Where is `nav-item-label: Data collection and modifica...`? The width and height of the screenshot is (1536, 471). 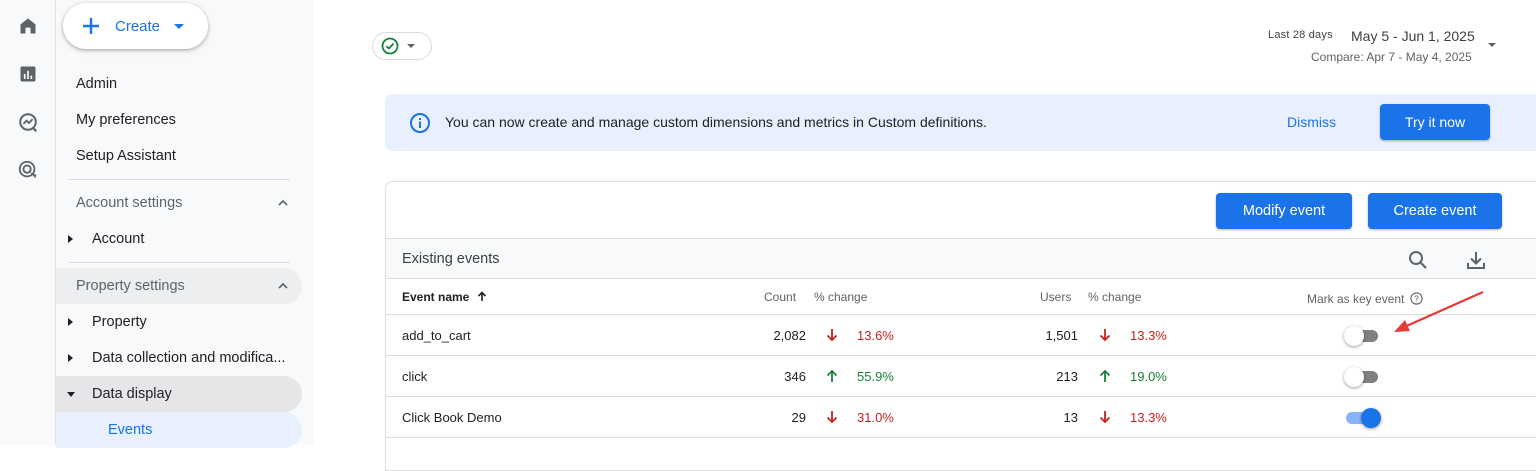
nav-item-label: Data collection and modifica... is located at coordinates (189, 358).